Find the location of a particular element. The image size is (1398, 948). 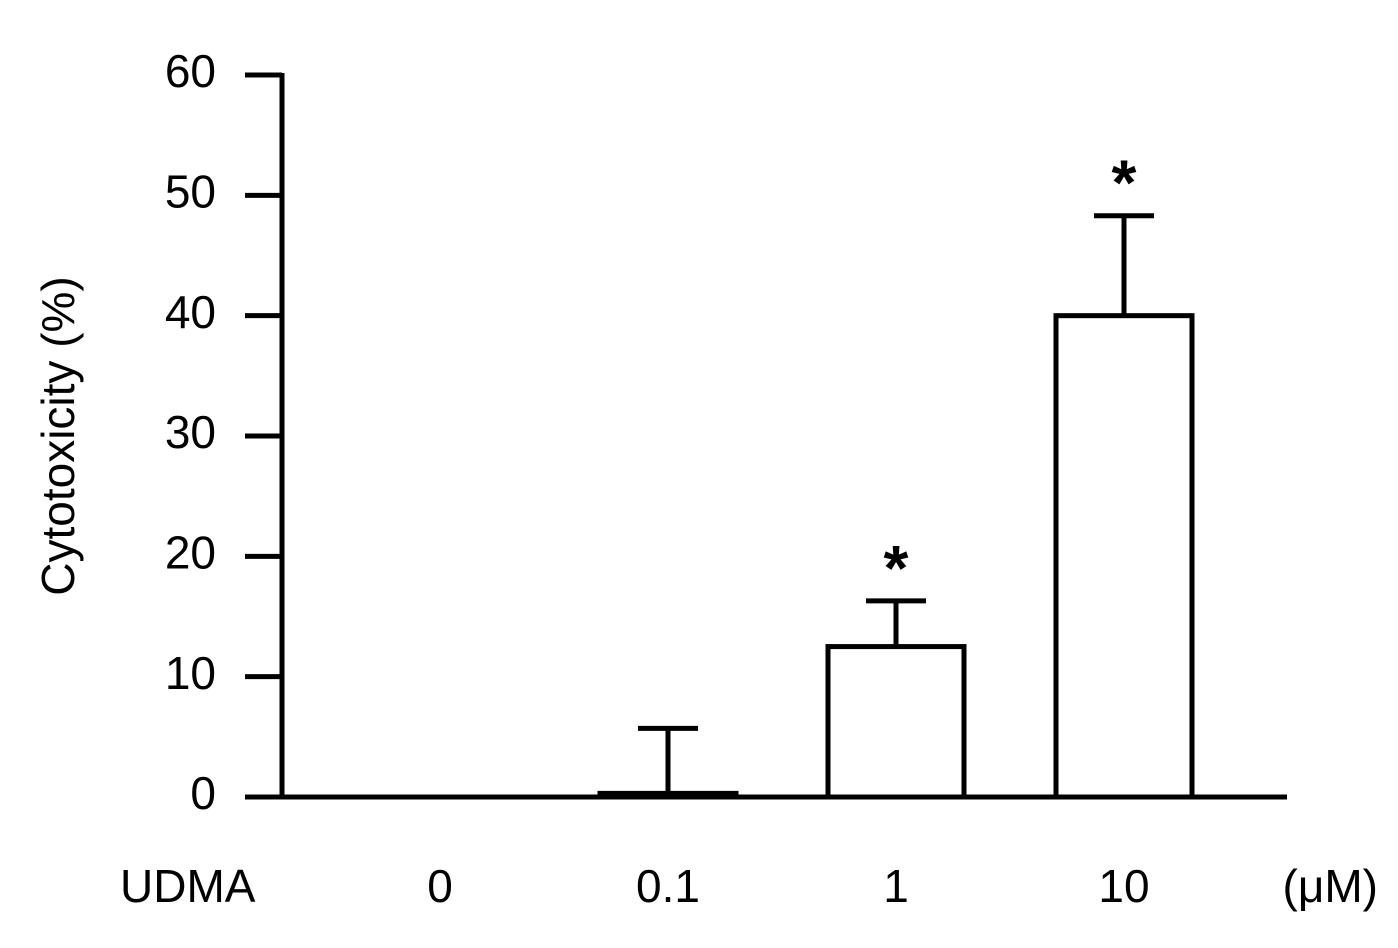

y-tick-label: 50 is located at coordinates (190, 191).